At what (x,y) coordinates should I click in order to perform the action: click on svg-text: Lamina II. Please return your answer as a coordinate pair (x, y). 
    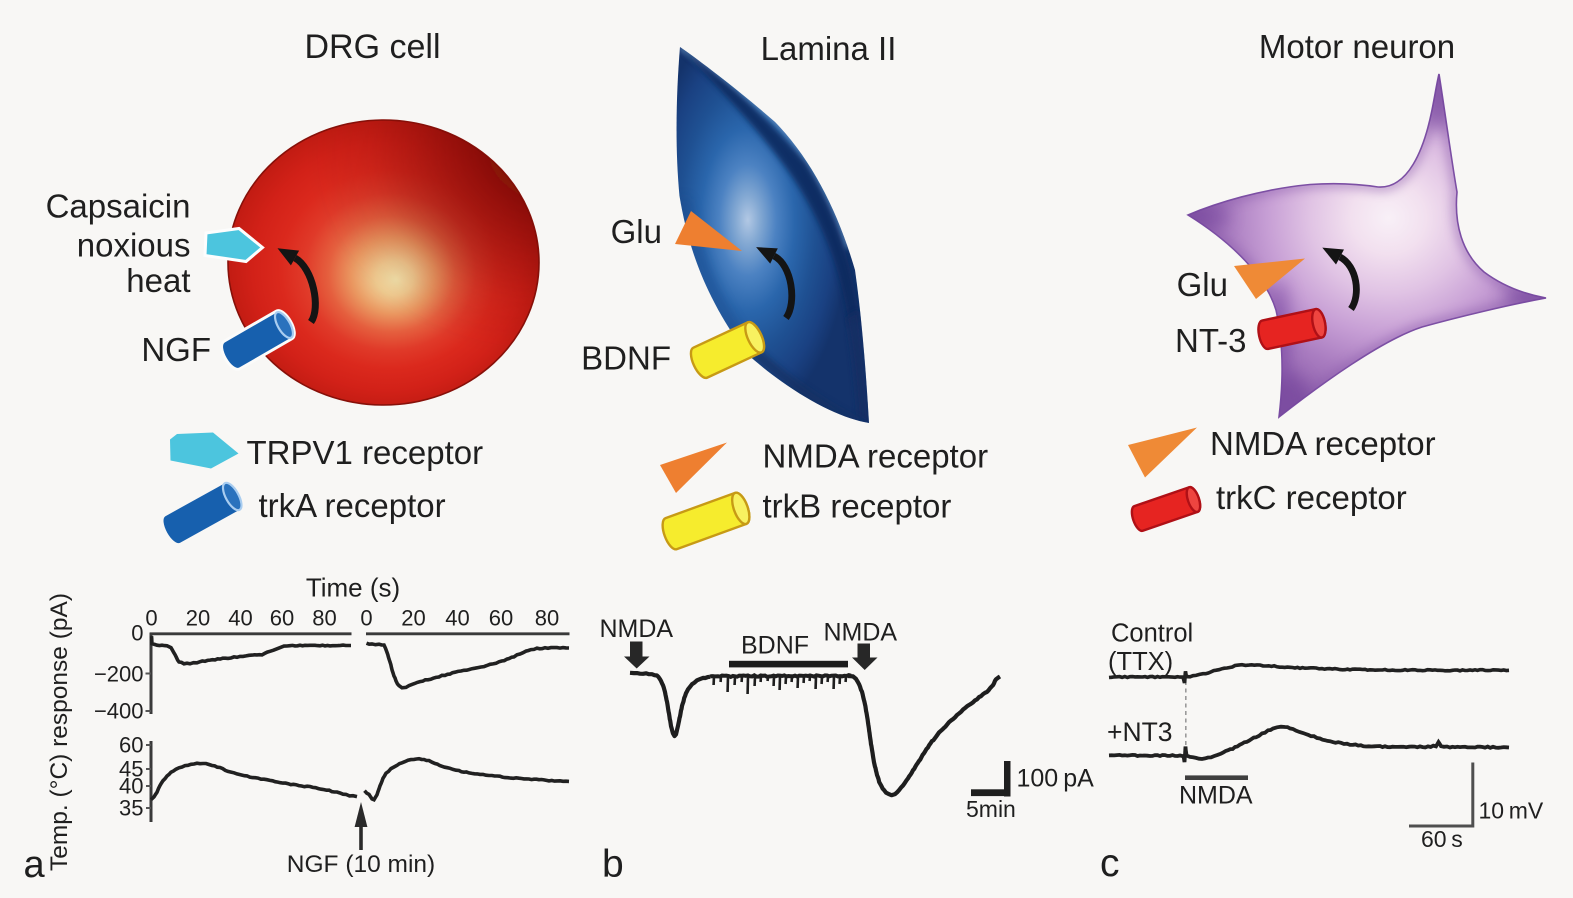
    Looking at the image, I should click on (829, 48).